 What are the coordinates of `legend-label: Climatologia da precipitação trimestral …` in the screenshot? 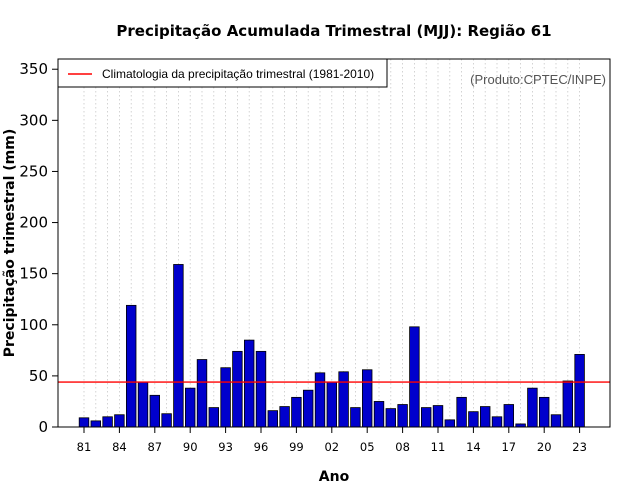 It's located at (238, 74).